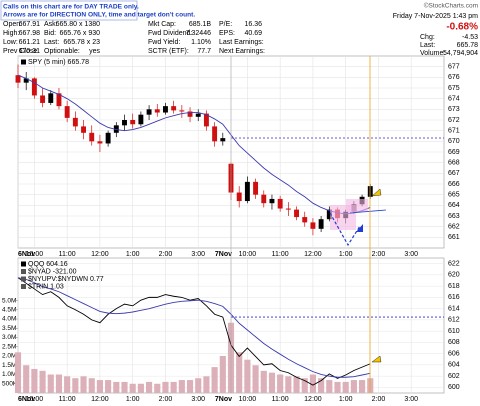 This screenshot has height=406, width=480. I want to click on legend-label: SPY (5 min) 665.78, so click(58, 62).